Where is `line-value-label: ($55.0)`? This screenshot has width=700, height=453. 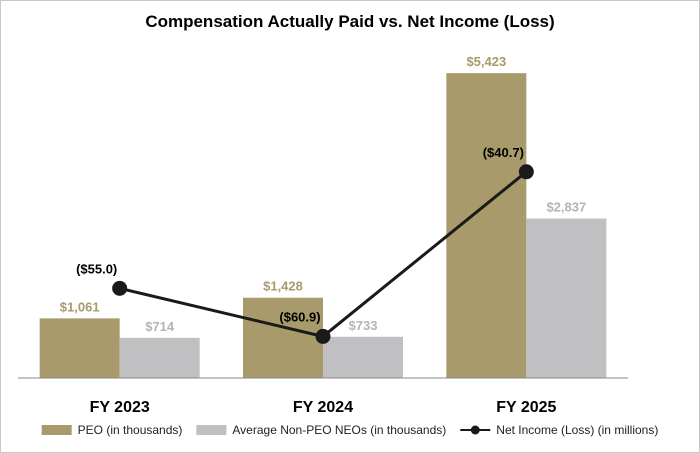 line-value-label: ($55.0) is located at coordinates (96, 268).